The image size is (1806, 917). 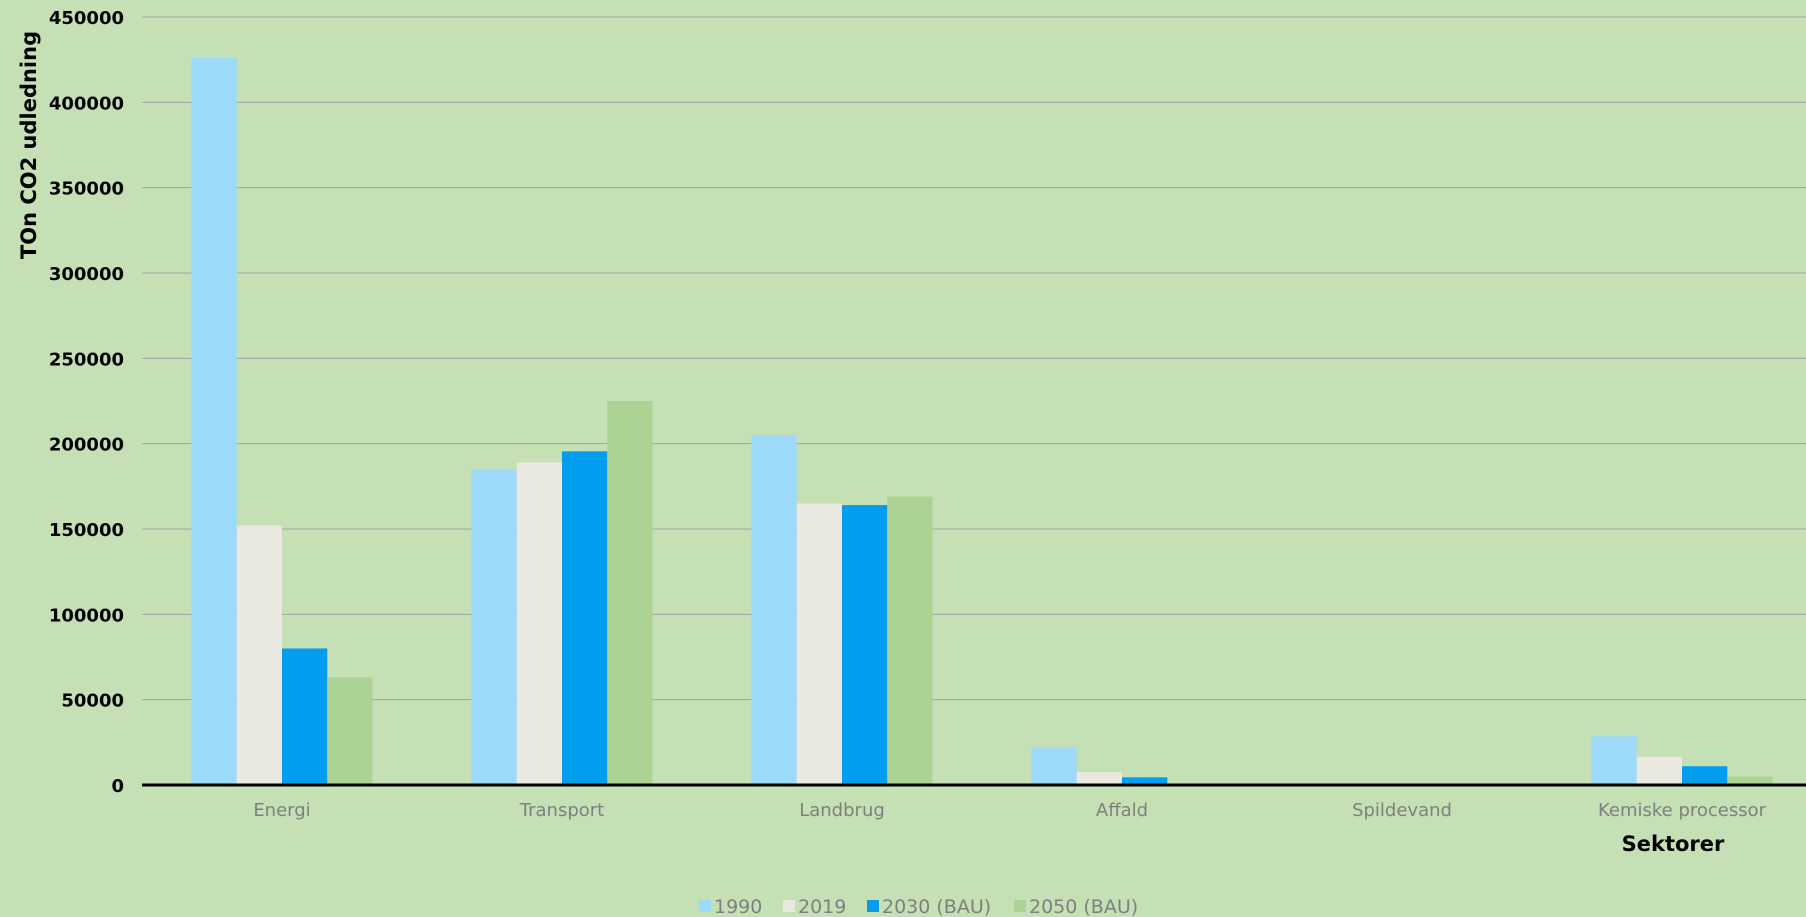 What do you see at coordinates (86, 189) in the screenshot?
I see `y-tick-label: 350000` at bounding box center [86, 189].